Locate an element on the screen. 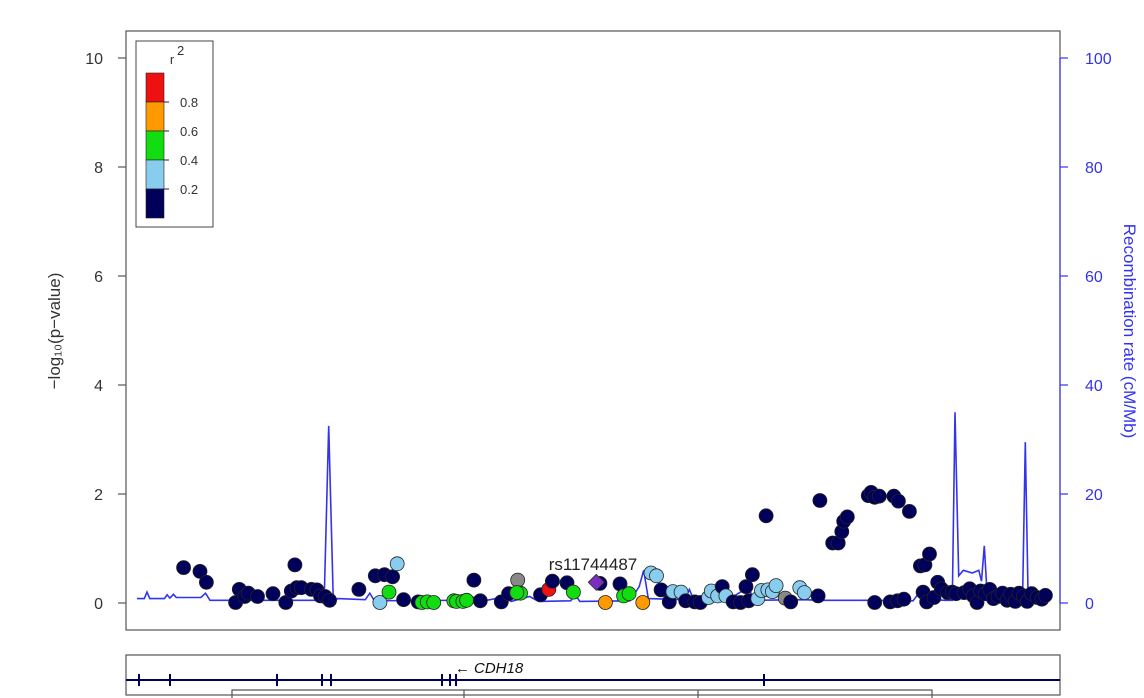 The width and height of the screenshot is (1144, 698). legend-labels: 0.8 0.6 0.4 0.2 is located at coordinates (181, 146).